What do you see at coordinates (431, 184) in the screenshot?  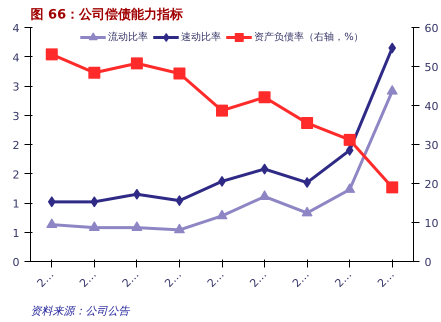 I see `y2-tick-label: 20` at bounding box center [431, 184].